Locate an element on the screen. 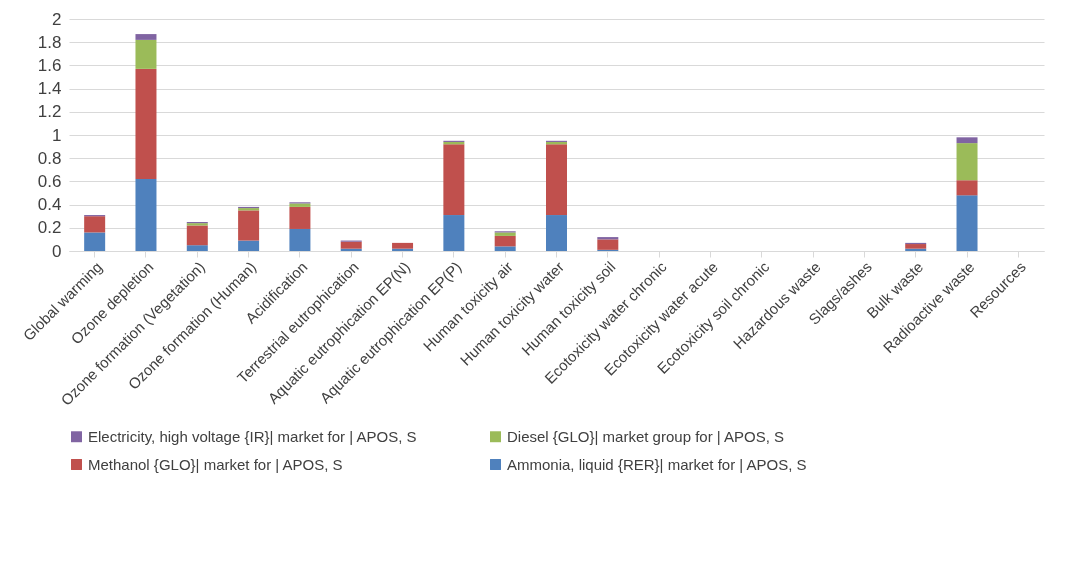 The height and width of the screenshot is (579, 1089). legend-label: Diesel {GLO}| market group for | APOS, S is located at coordinates (646, 436).